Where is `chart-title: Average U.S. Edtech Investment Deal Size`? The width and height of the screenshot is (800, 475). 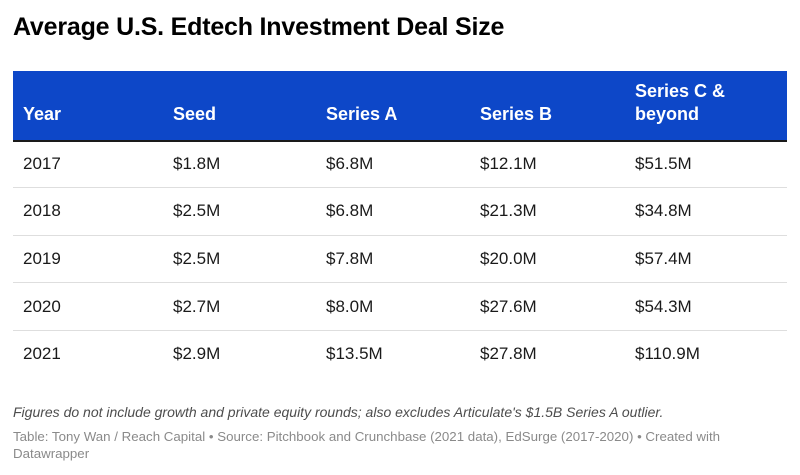 chart-title: Average U.S. Edtech Investment Deal Size is located at coordinates (259, 27).